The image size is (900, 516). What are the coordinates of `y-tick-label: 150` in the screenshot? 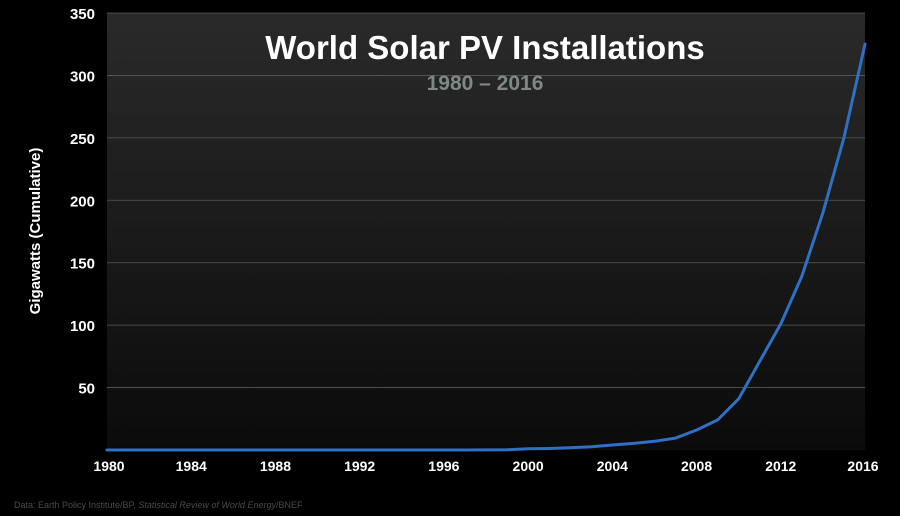 It's located at (82, 264).